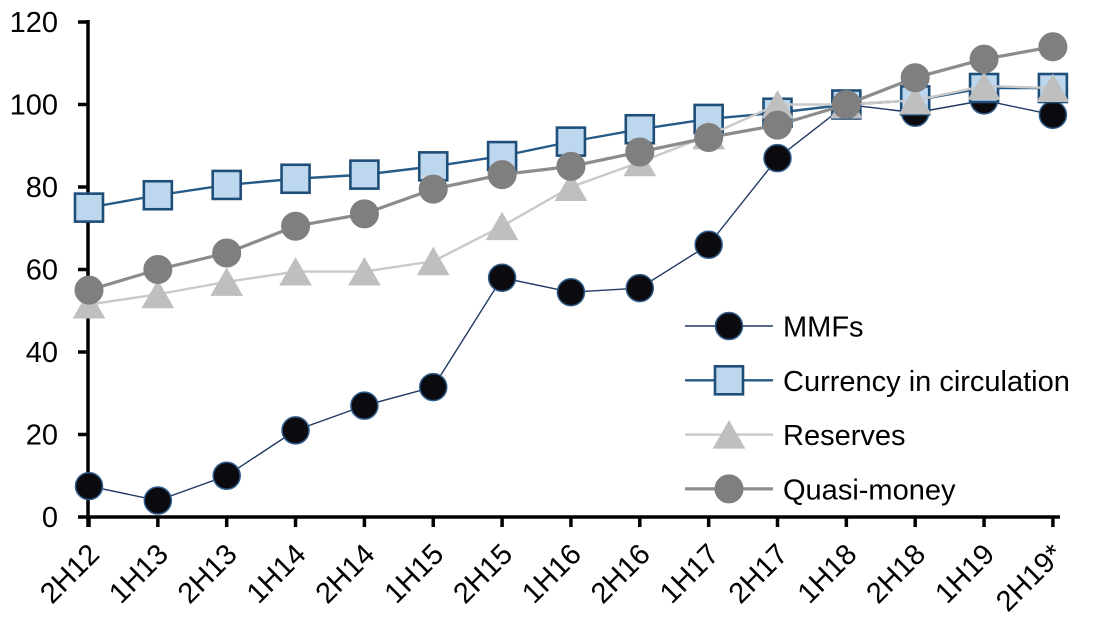  What do you see at coordinates (926, 382) in the screenshot?
I see `legend-label: Currency in circulation` at bounding box center [926, 382].